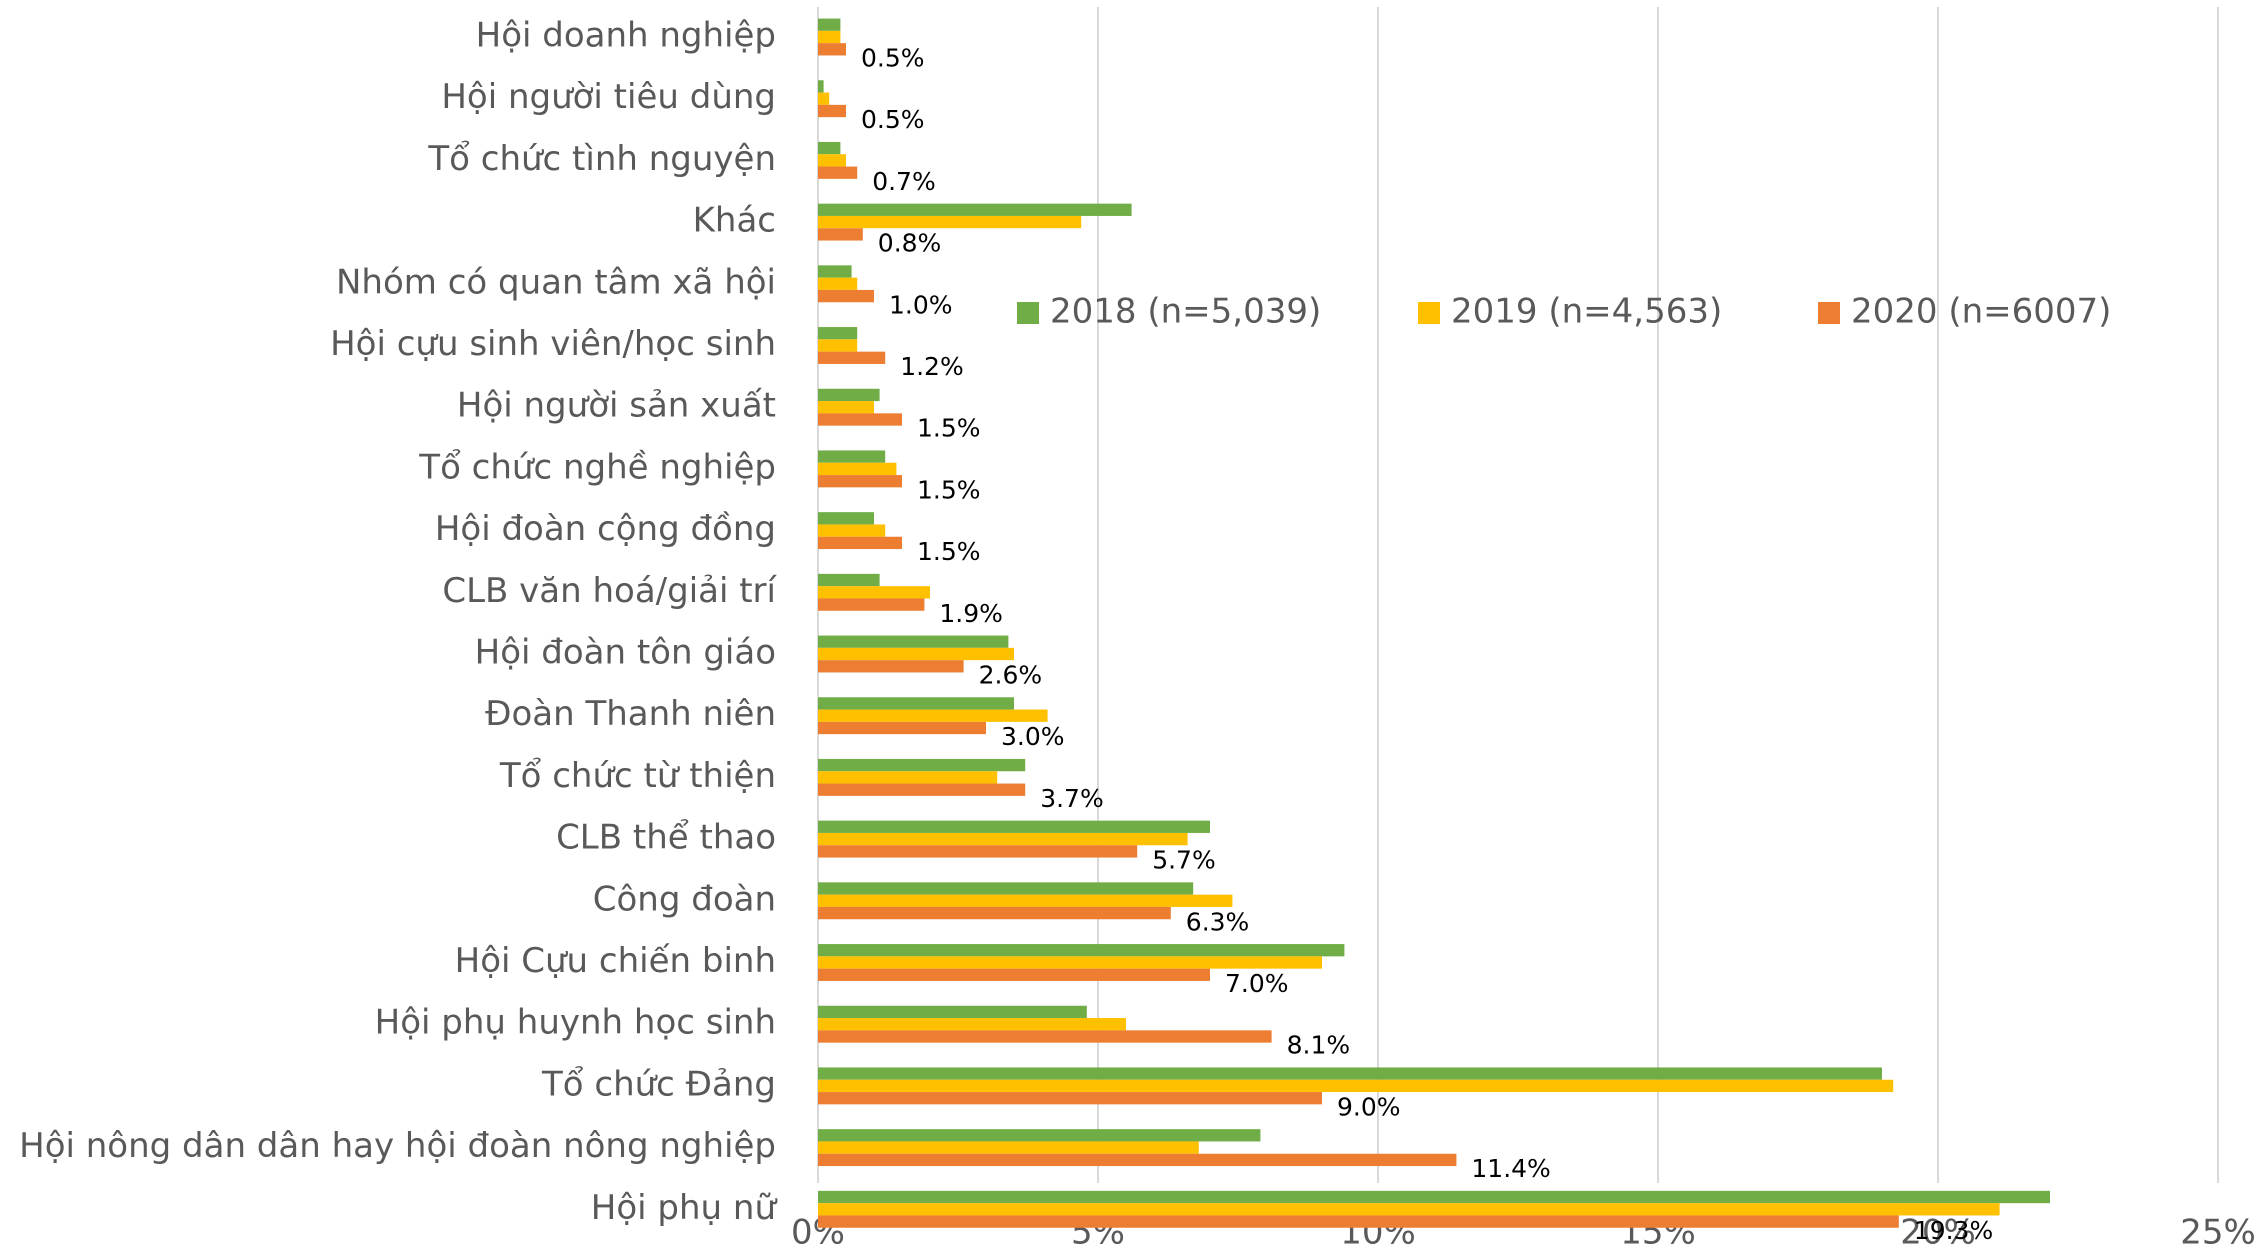 The image size is (2263, 1252). Describe the element at coordinates (1185, 312) in the screenshot. I see `legend-label: 2018 (n=5,039)` at that location.